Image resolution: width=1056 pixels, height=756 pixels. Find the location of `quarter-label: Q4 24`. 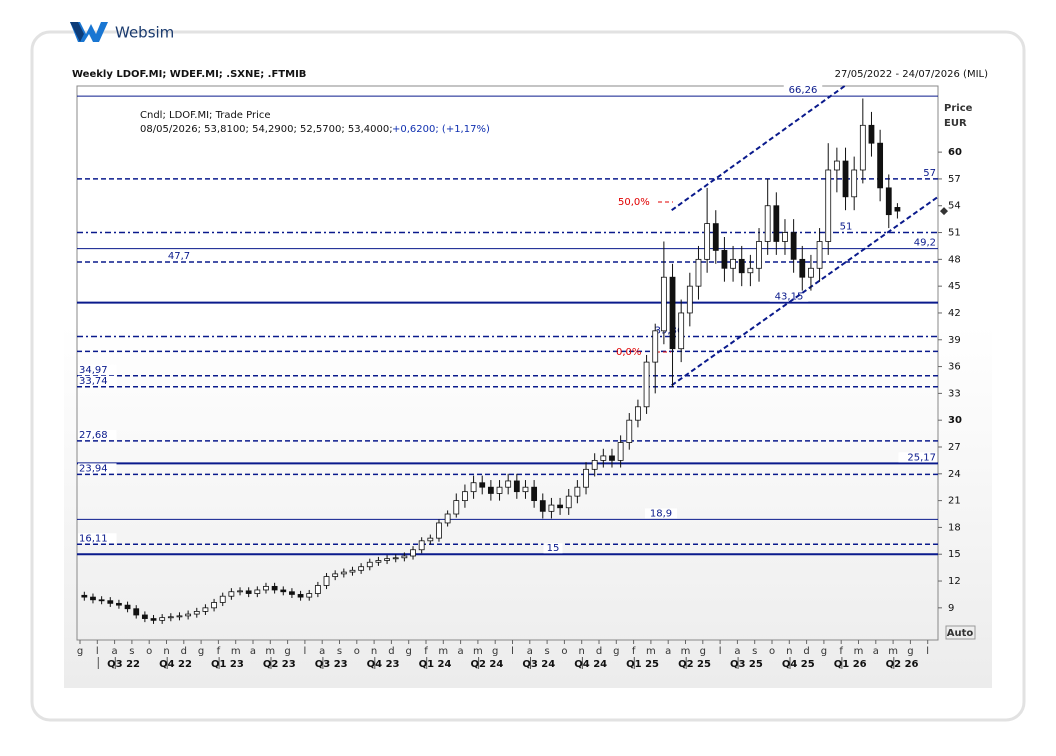

quarter-label: Q4 24 is located at coordinates (590, 664).